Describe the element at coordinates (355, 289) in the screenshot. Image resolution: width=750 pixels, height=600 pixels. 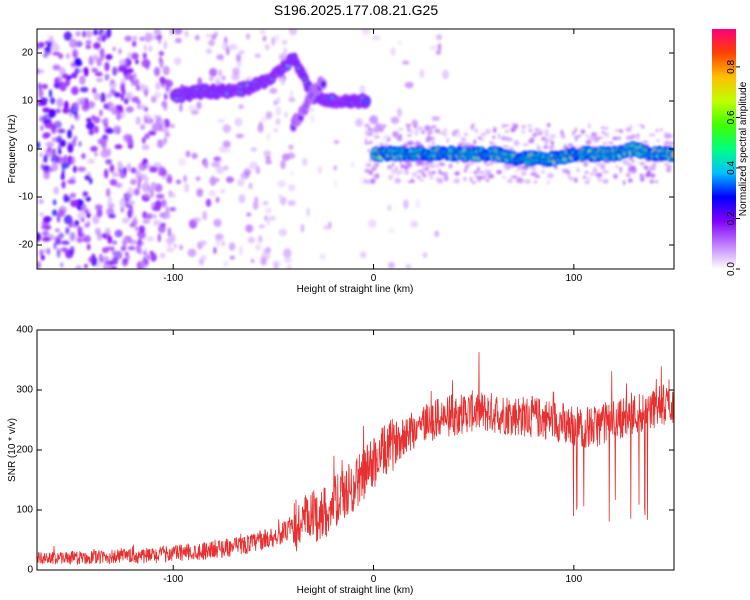
I see `spectrogram-xlabel: Height of straight line (km)` at that location.